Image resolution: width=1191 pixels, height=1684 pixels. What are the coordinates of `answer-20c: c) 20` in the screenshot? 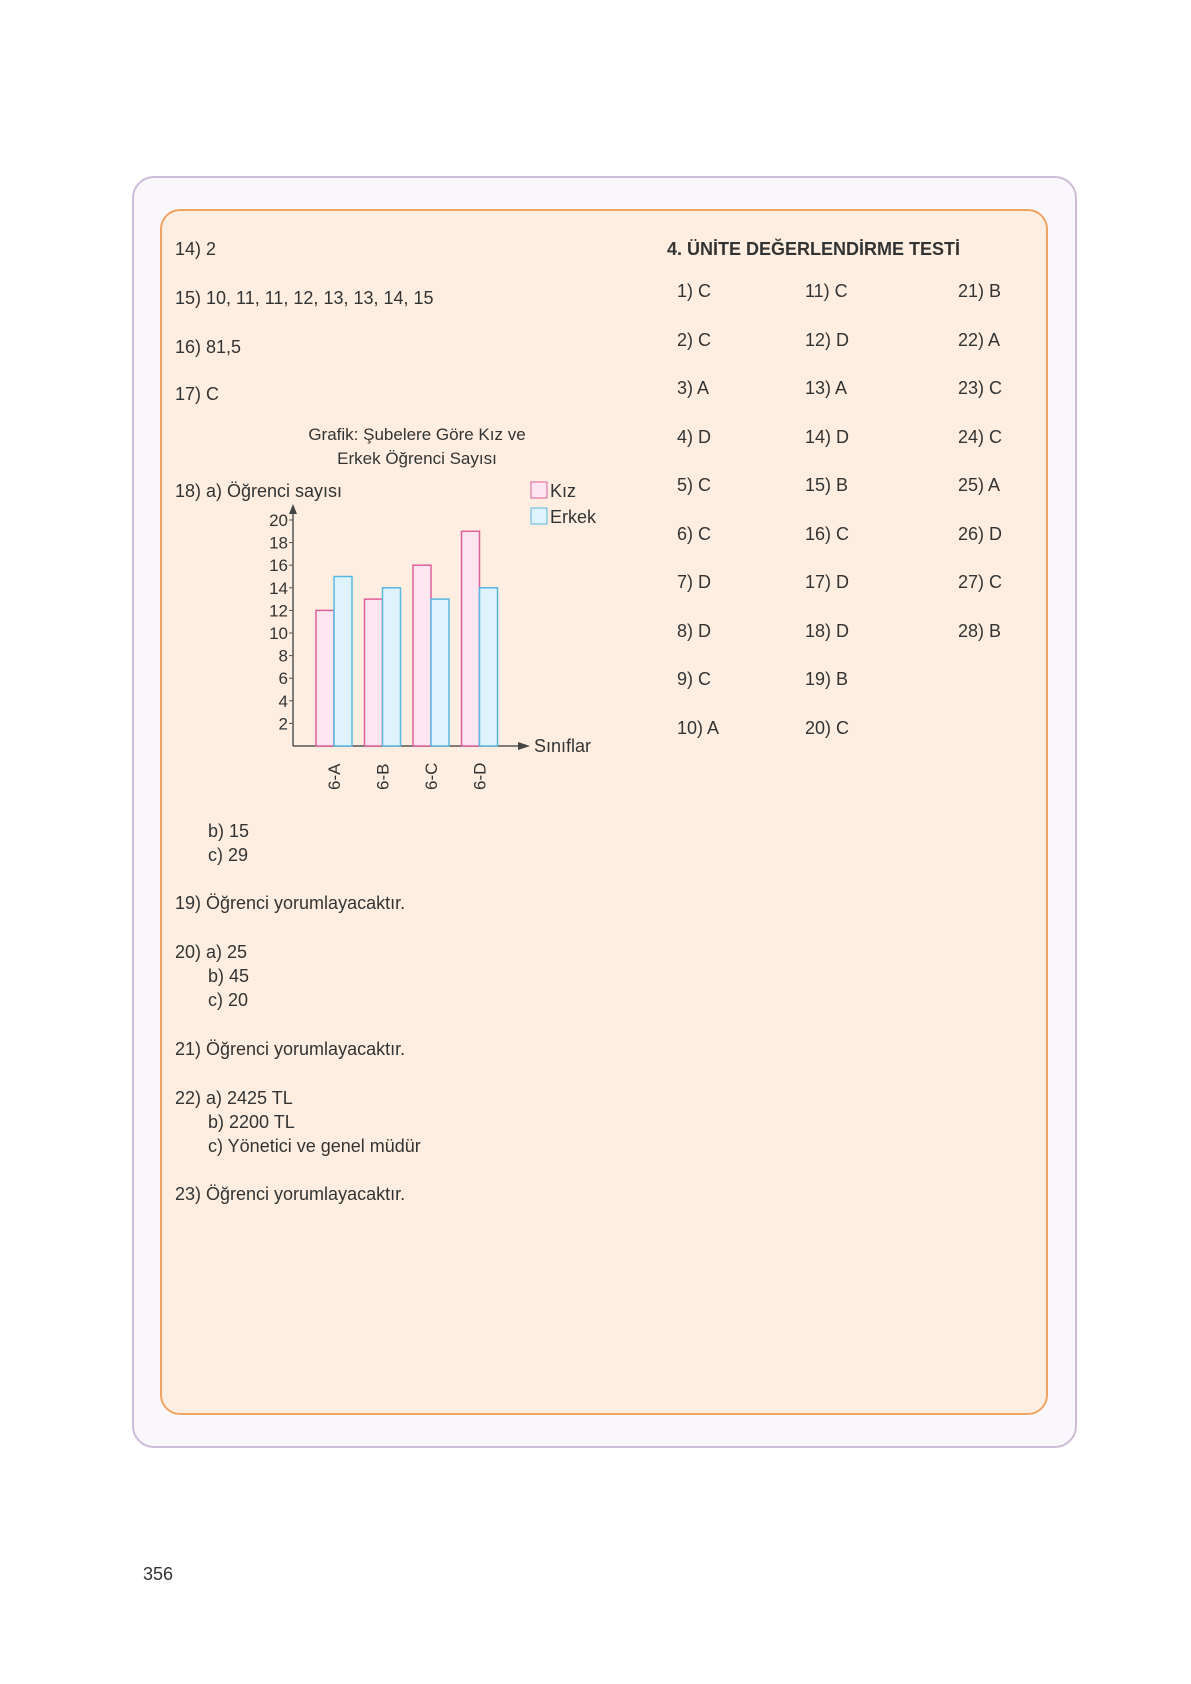 It's located at (228, 1000).